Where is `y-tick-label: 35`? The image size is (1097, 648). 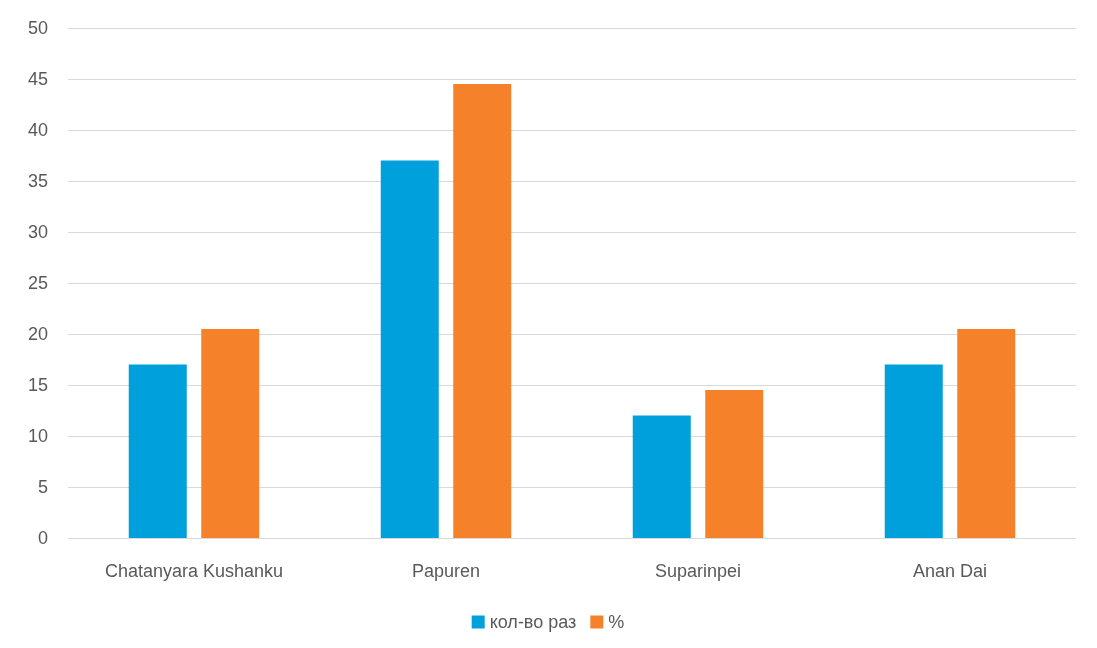
y-tick-label: 35 is located at coordinates (37, 181).